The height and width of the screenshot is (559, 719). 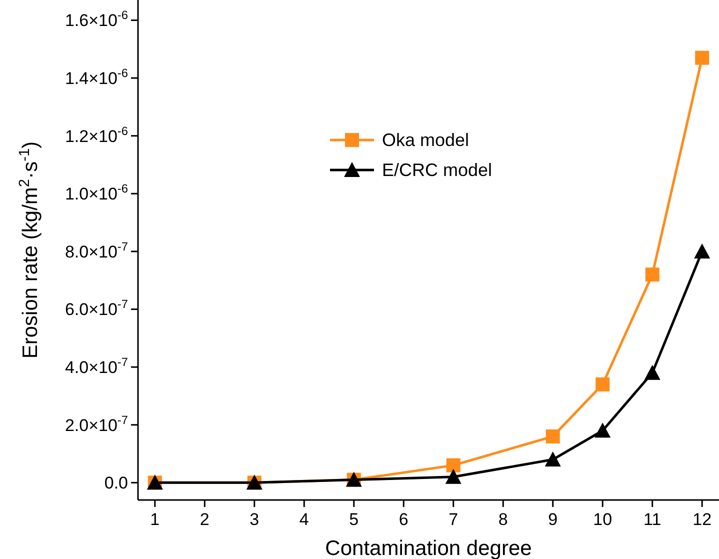 I want to click on y-tick-label: 1.2×10$^{-6}$, so click(x=96, y=135).